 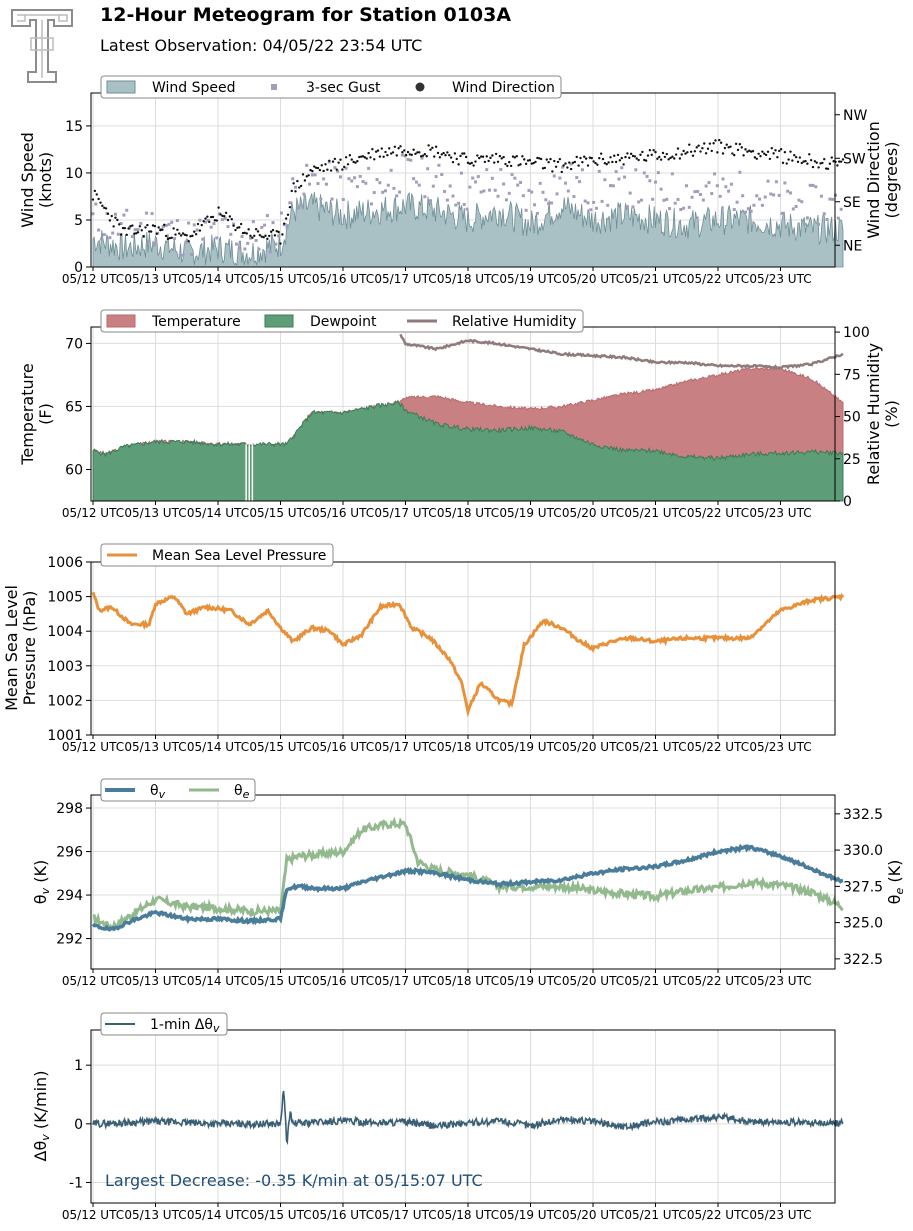 What do you see at coordinates (468, 1118) in the screenshot?
I see `dtheta-line` at bounding box center [468, 1118].